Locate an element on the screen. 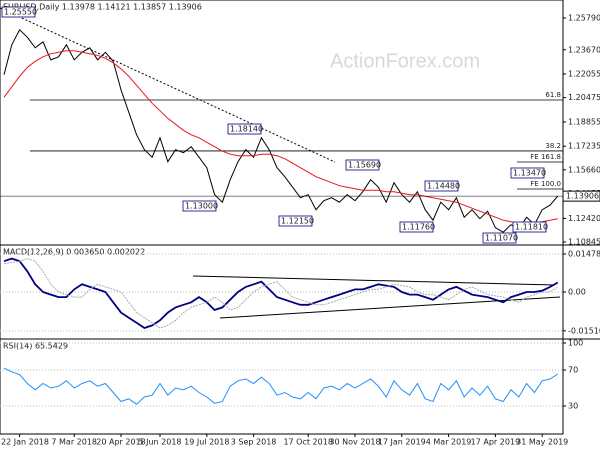 This screenshot has height=450, width=600. x-tick-label: 17 Apr 2019 is located at coordinates (495, 442).